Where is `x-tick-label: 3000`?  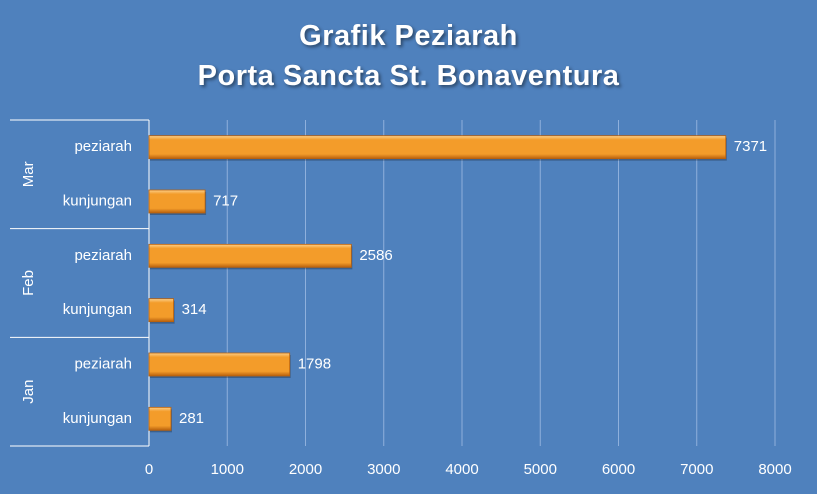
x-tick-label: 3000 is located at coordinates (383, 469).